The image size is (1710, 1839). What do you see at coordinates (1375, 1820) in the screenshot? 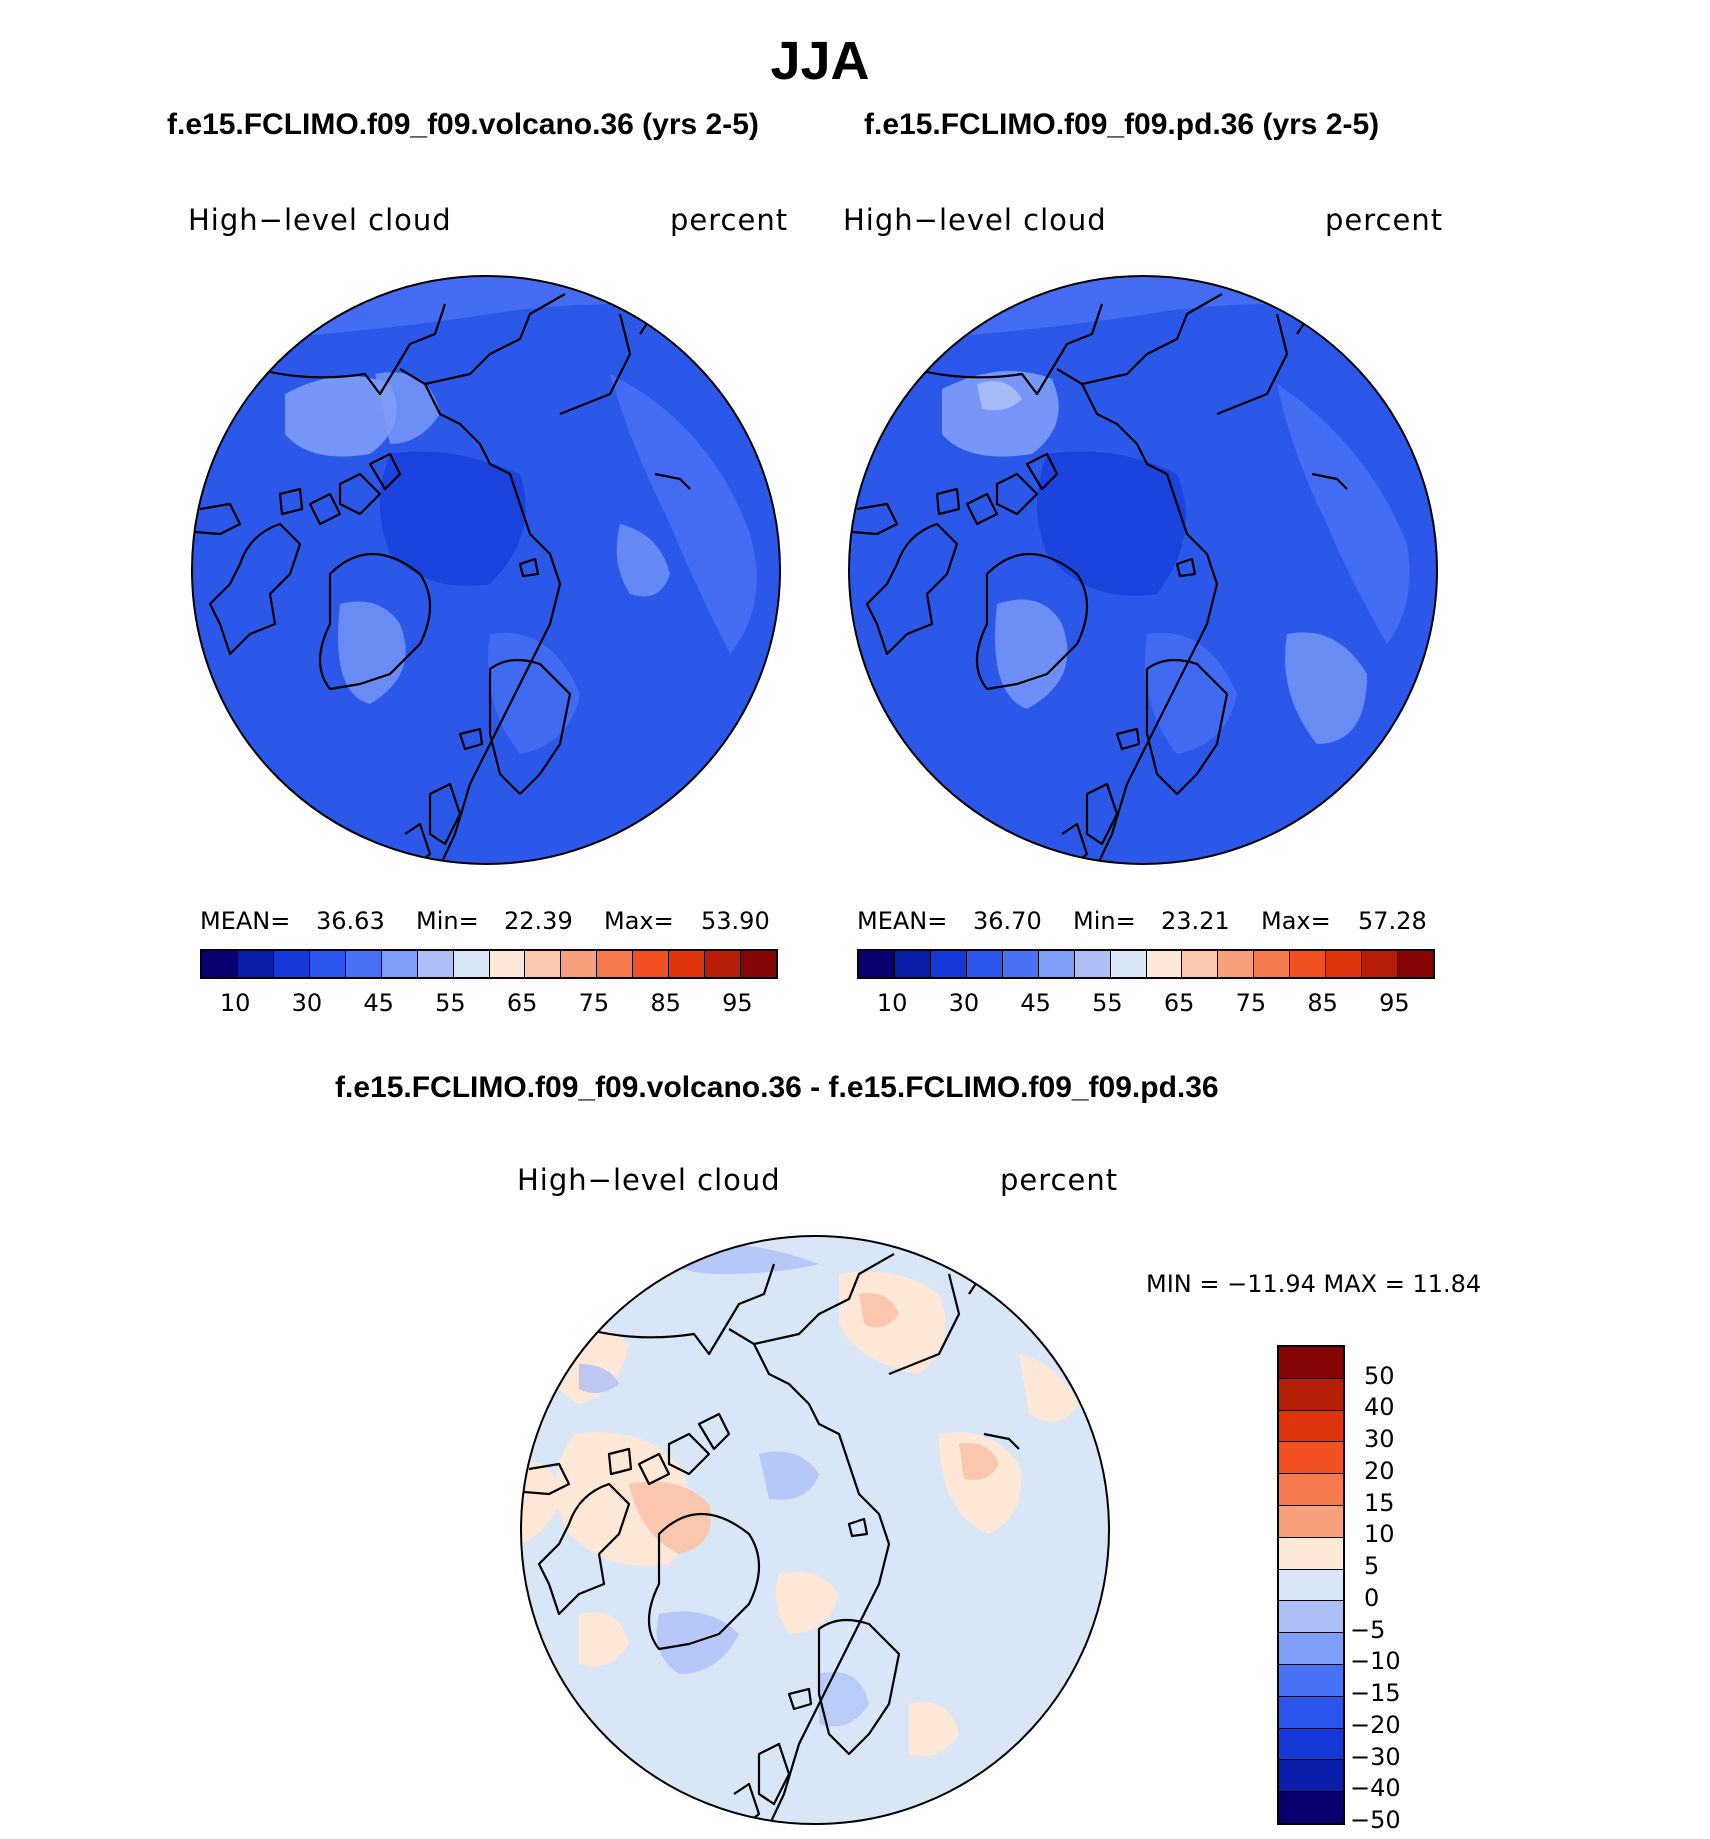
I see `diff-colorbar-tick-label: −50` at bounding box center [1375, 1820].